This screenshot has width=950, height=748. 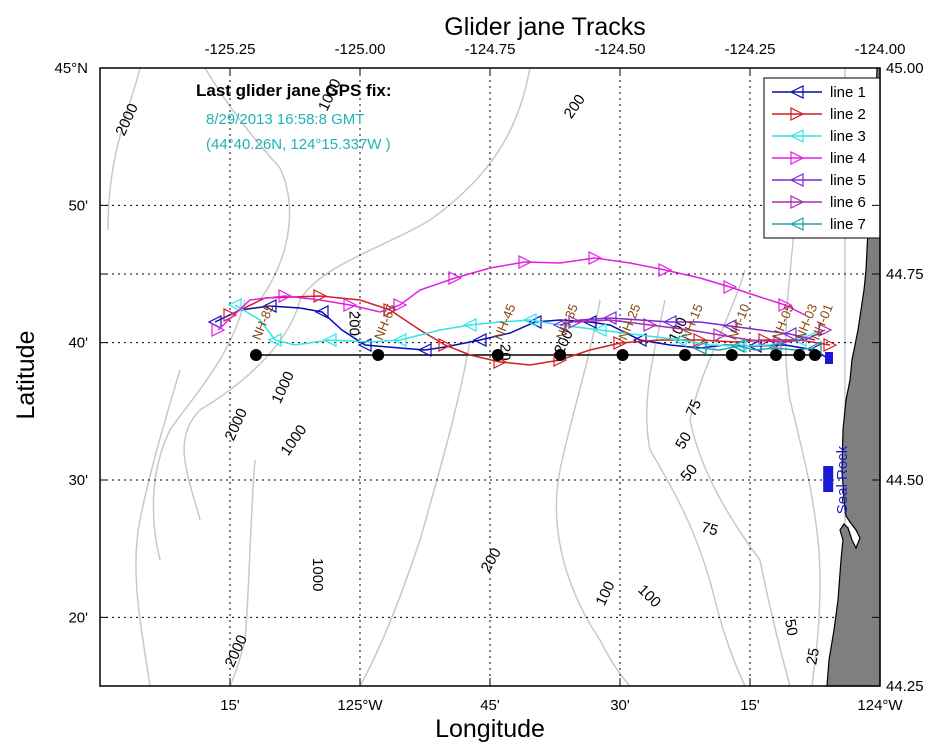 What do you see at coordinates (360, 49) in the screenshot?
I see `top-tick-label: -125.00` at bounding box center [360, 49].